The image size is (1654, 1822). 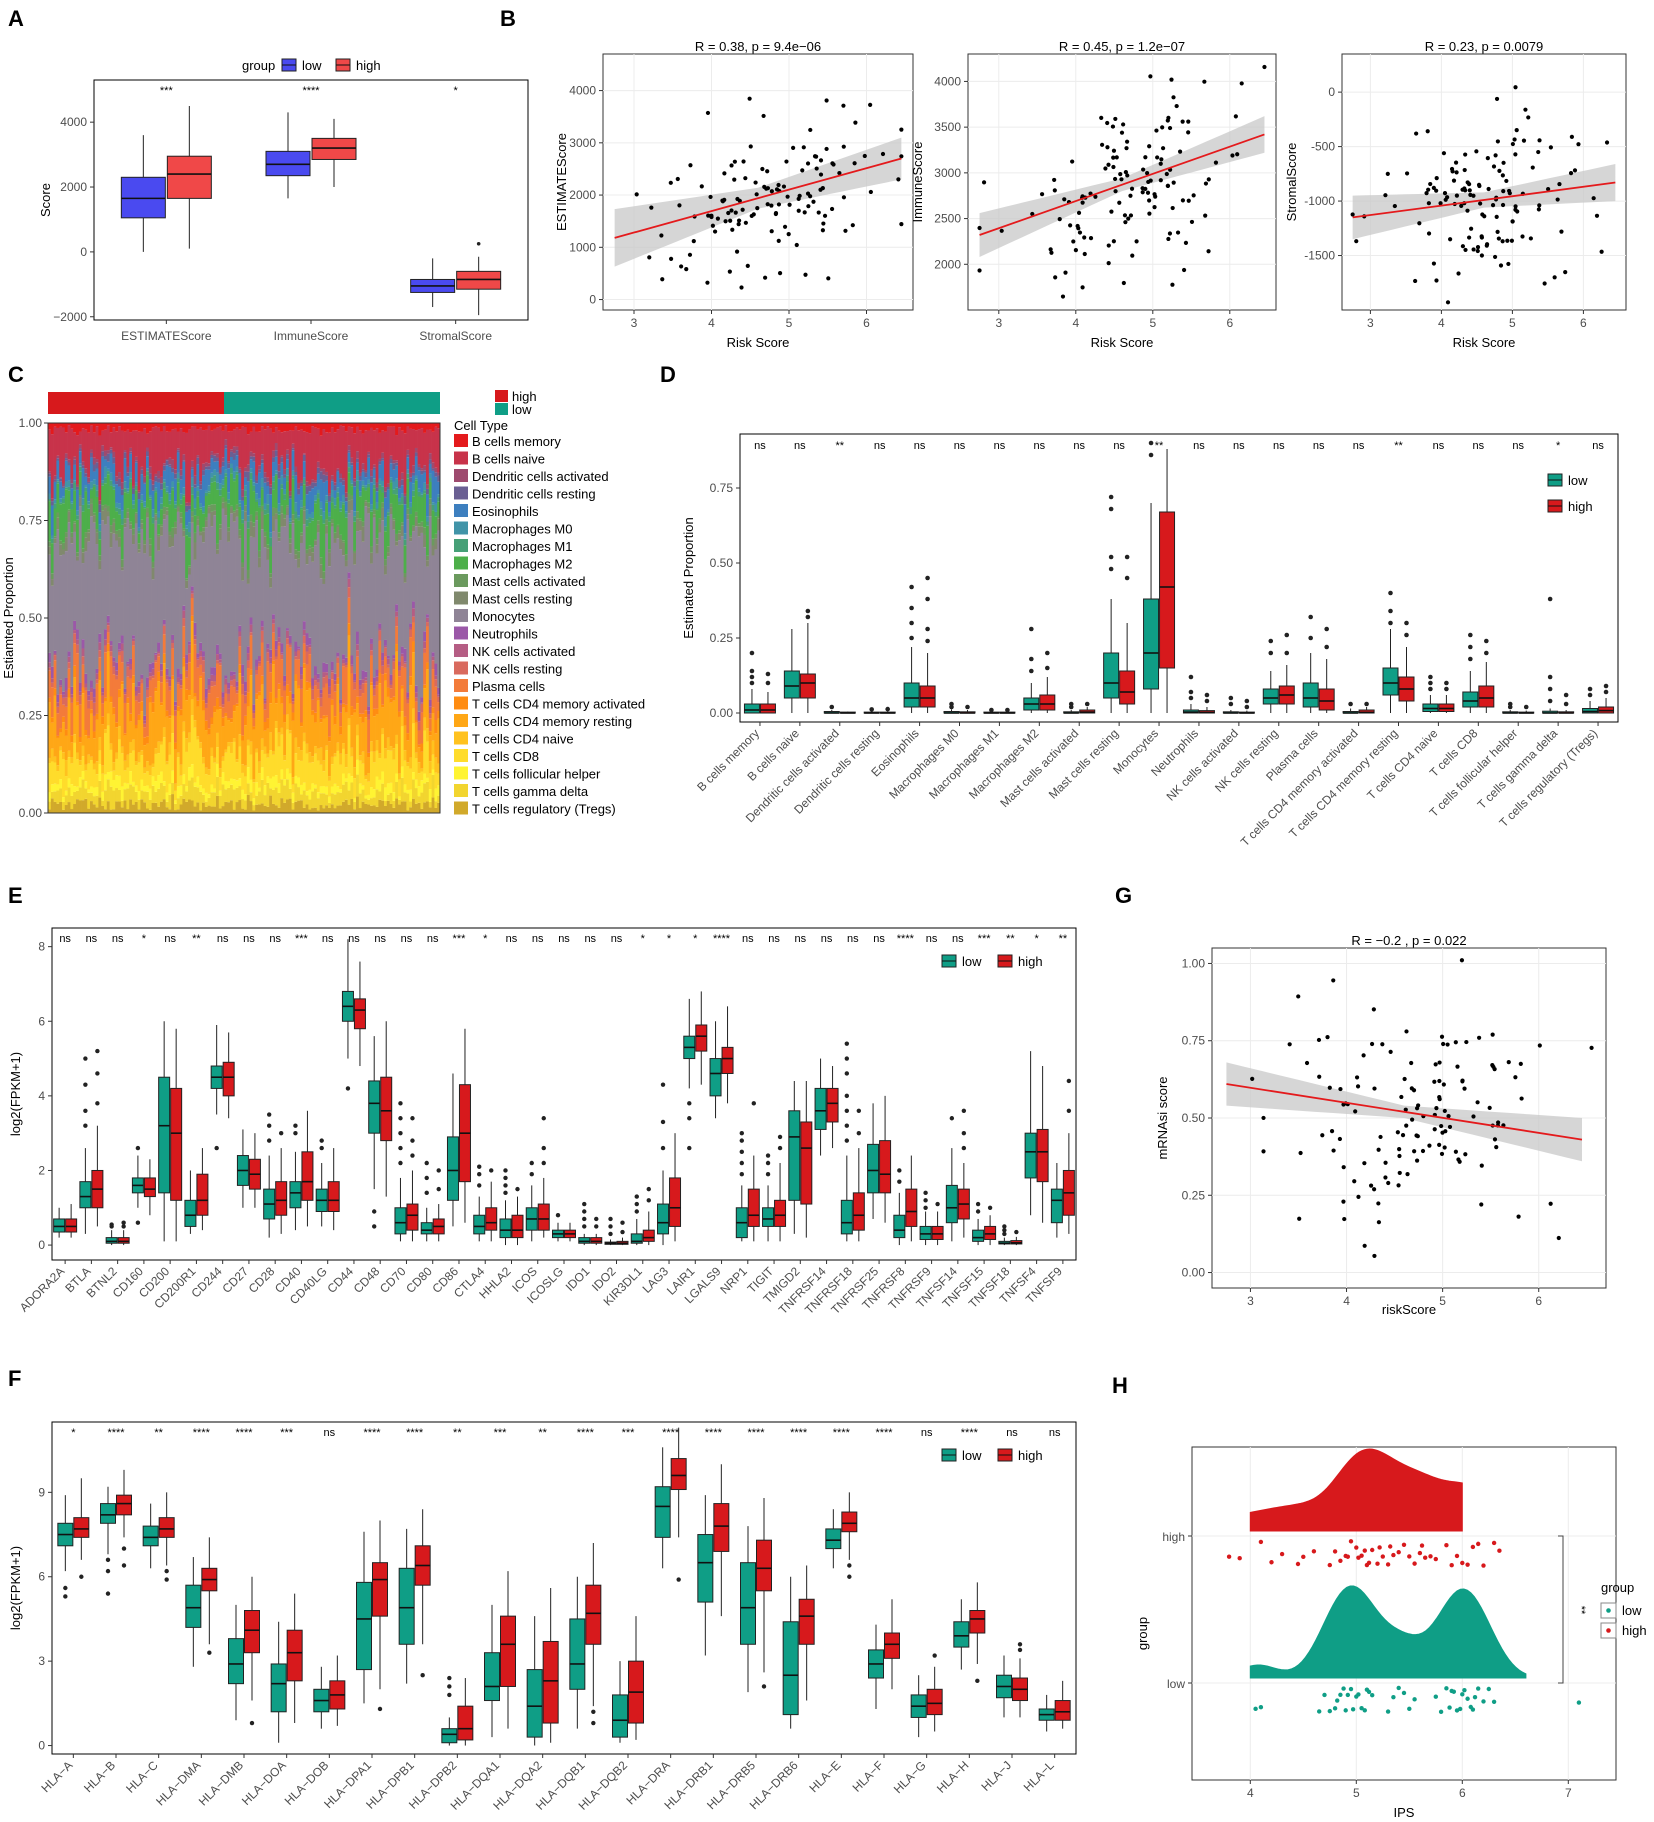 What do you see at coordinates (1454, 1691) in the screenshot?
I see `data-point-low` at bounding box center [1454, 1691].